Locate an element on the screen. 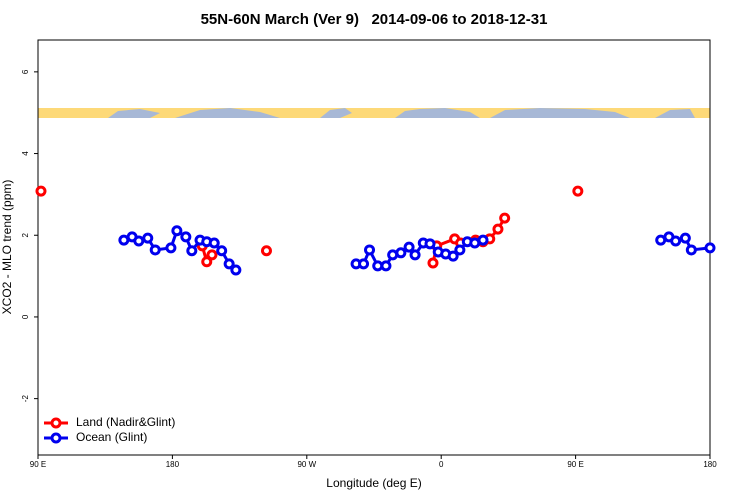 The height and width of the screenshot is (500, 750). y-tick-label: 4 is located at coordinates (25, 153).